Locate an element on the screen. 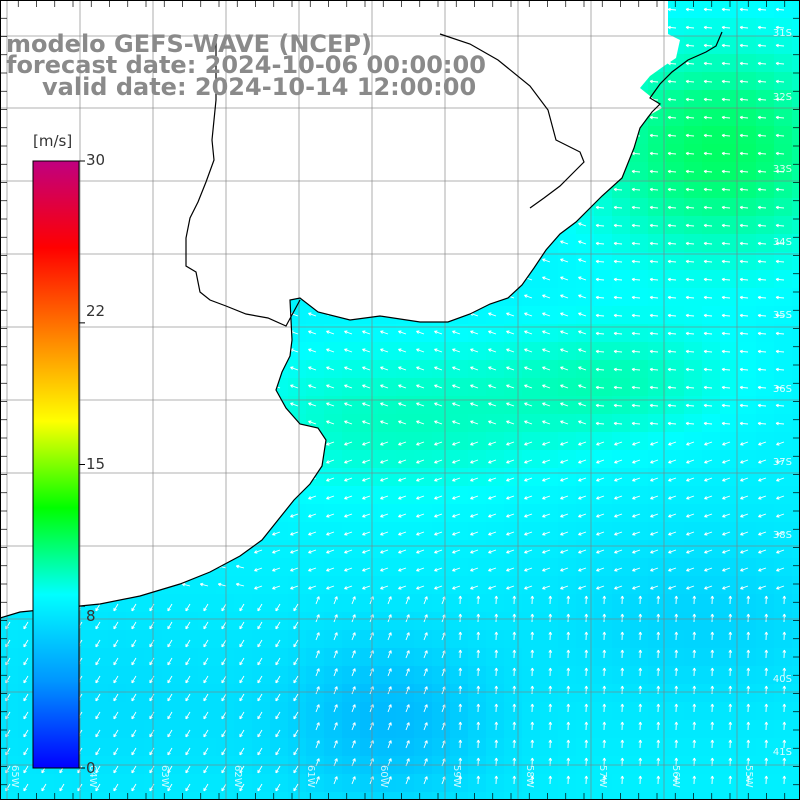 This screenshot has height=800, width=800. title-valid-date: valid date: 2024-10-14 12:00:00 is located at coordinates (259, 87).